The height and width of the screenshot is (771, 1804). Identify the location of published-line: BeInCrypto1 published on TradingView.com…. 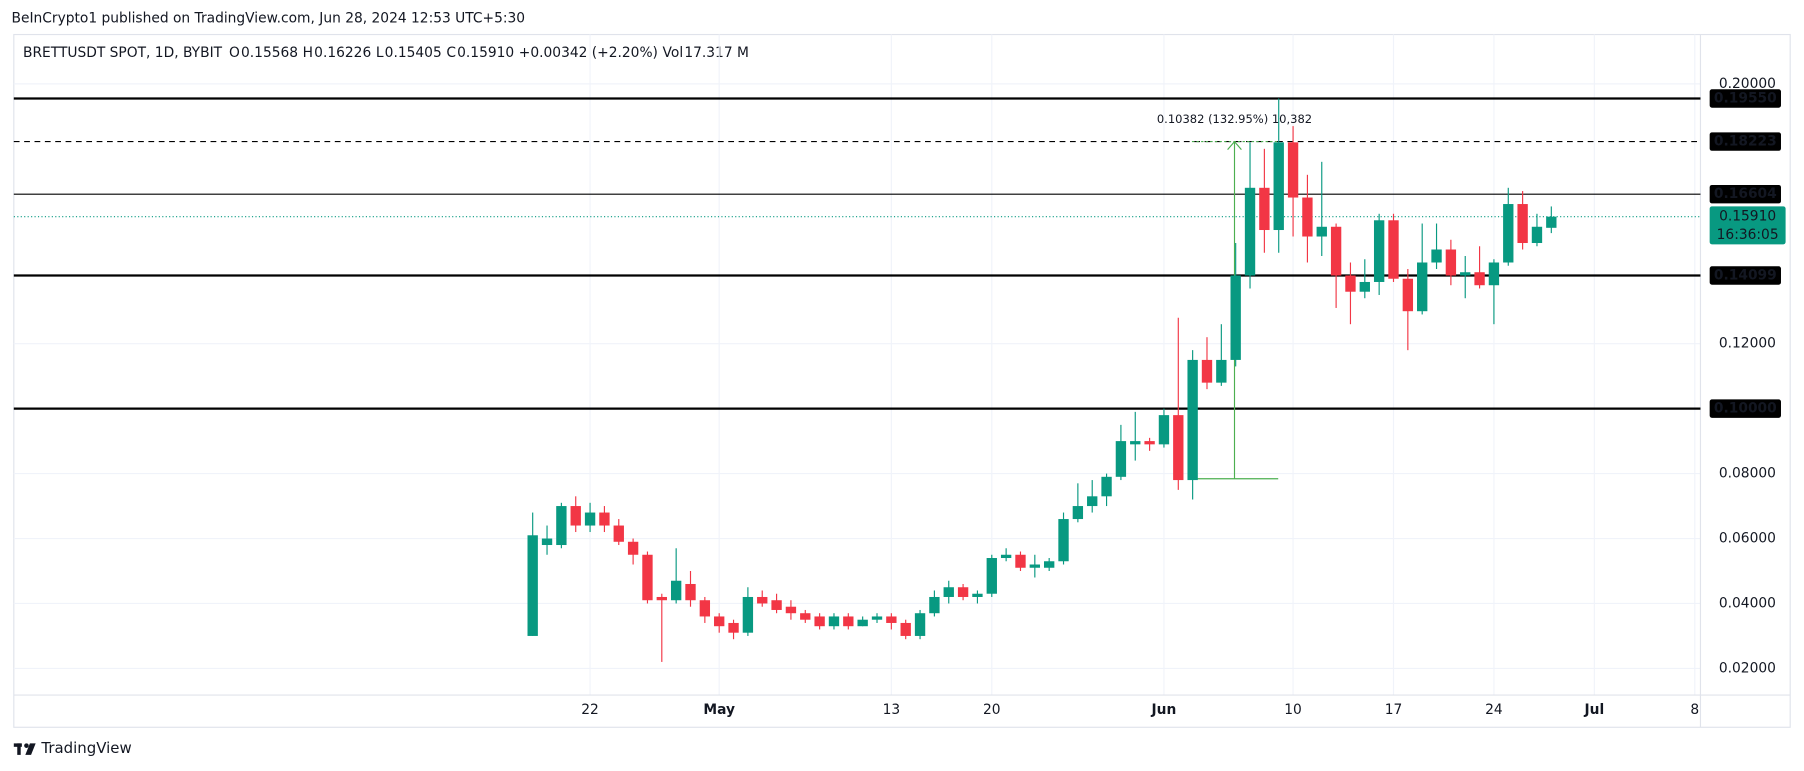
(269, 18).